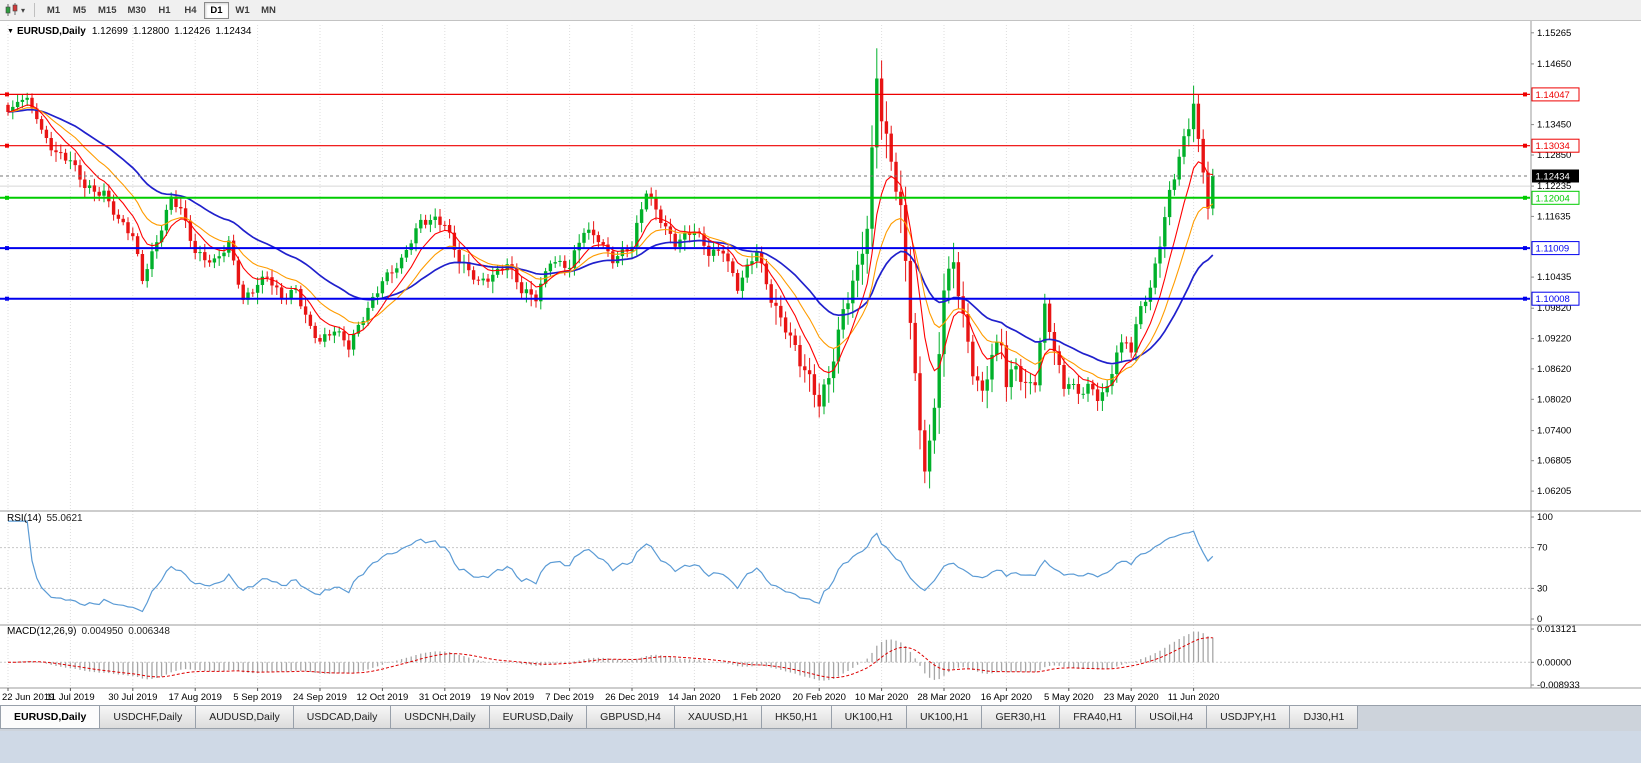  Describe the element at coordinates (1554, 33) in the screenshot. I see `svg-text: 1.15265` at that location.